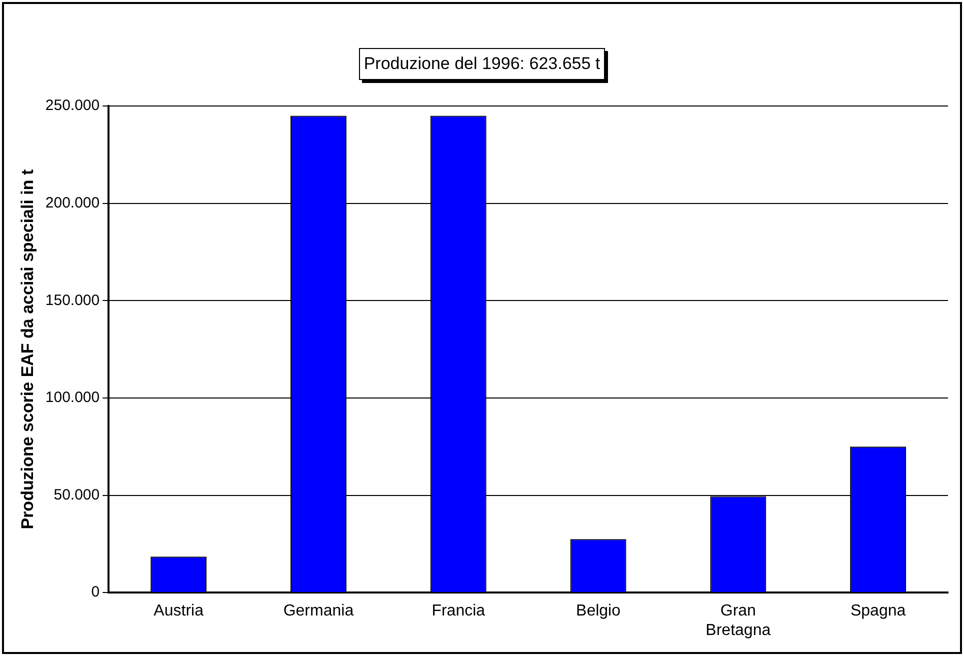 This screenshot has width=964, height=656. Describe the element at coordinates (72, 300) in the screenshot. I see `y-tick-label: 150.000` at that location.